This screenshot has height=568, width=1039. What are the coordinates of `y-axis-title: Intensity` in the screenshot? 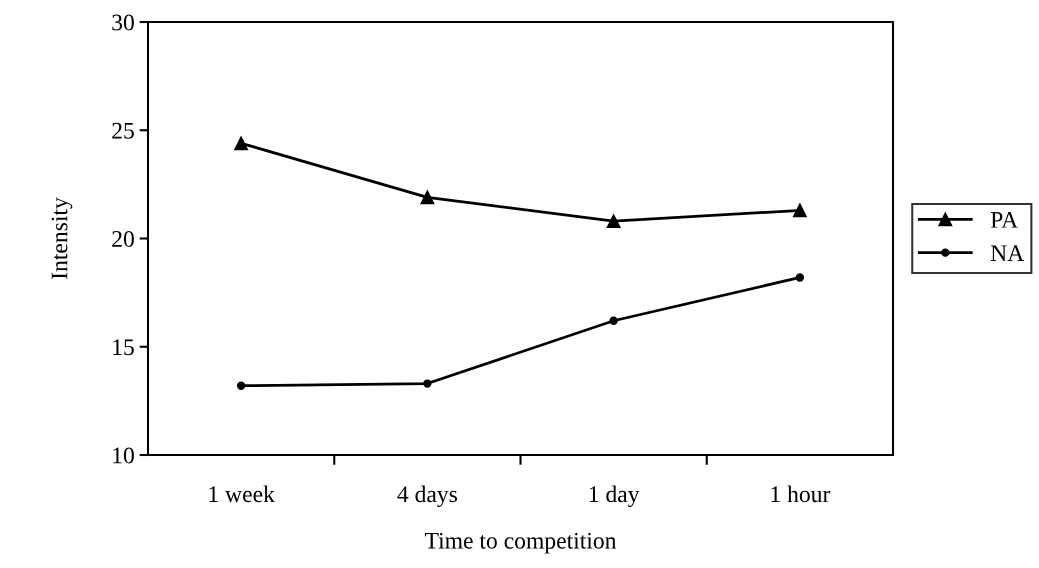 It's located at (62, 238).